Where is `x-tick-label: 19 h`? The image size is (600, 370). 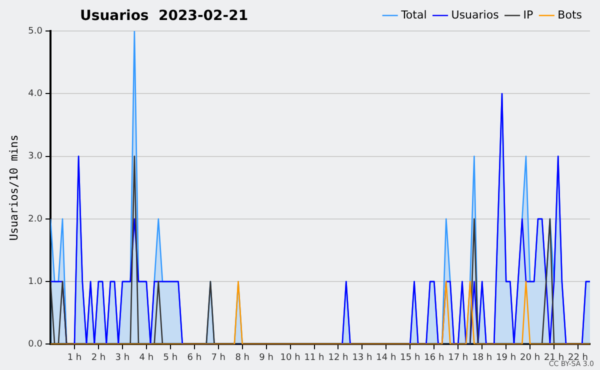 x-tick-label: 19 h is located at coordinates (506, 357).